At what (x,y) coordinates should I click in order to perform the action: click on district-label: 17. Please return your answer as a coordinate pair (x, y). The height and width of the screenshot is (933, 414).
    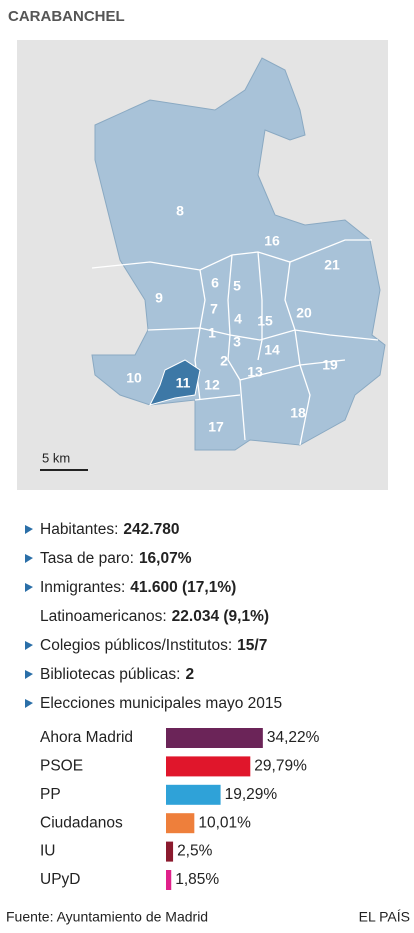
    Looking at the image, I should click on (216, 427).